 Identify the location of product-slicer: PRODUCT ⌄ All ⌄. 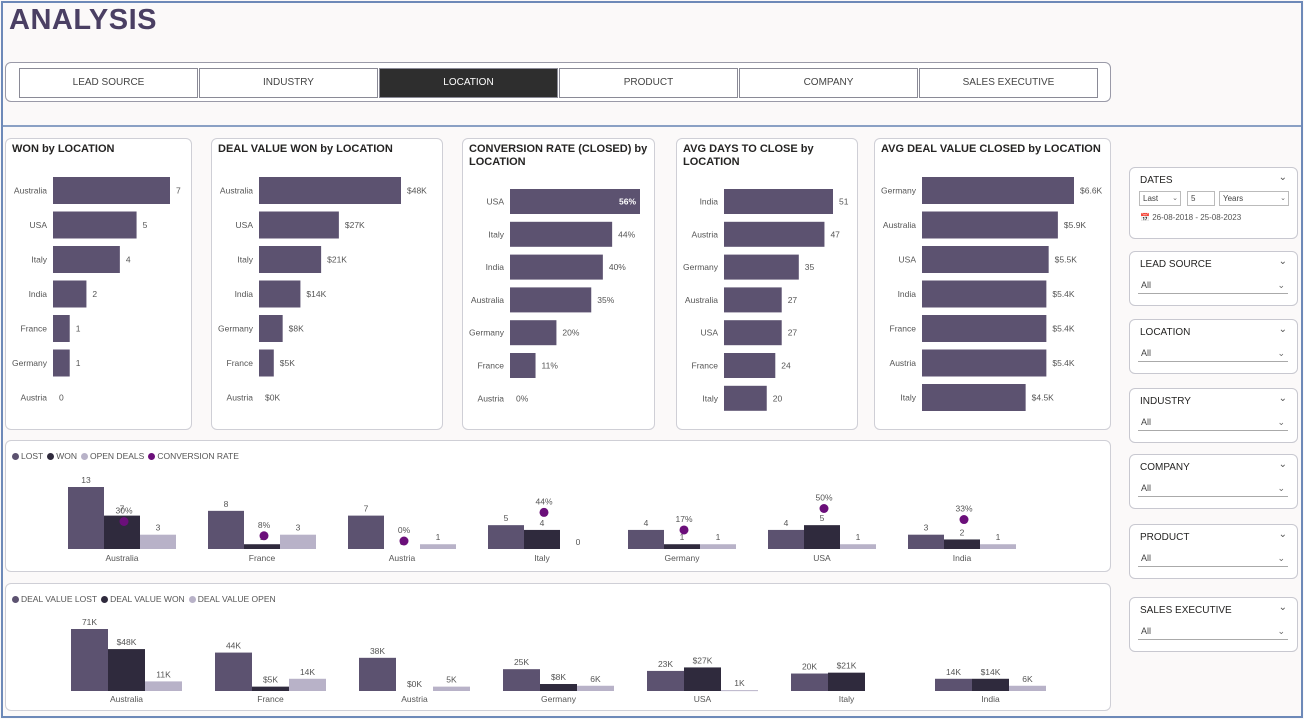
(1213, 551).